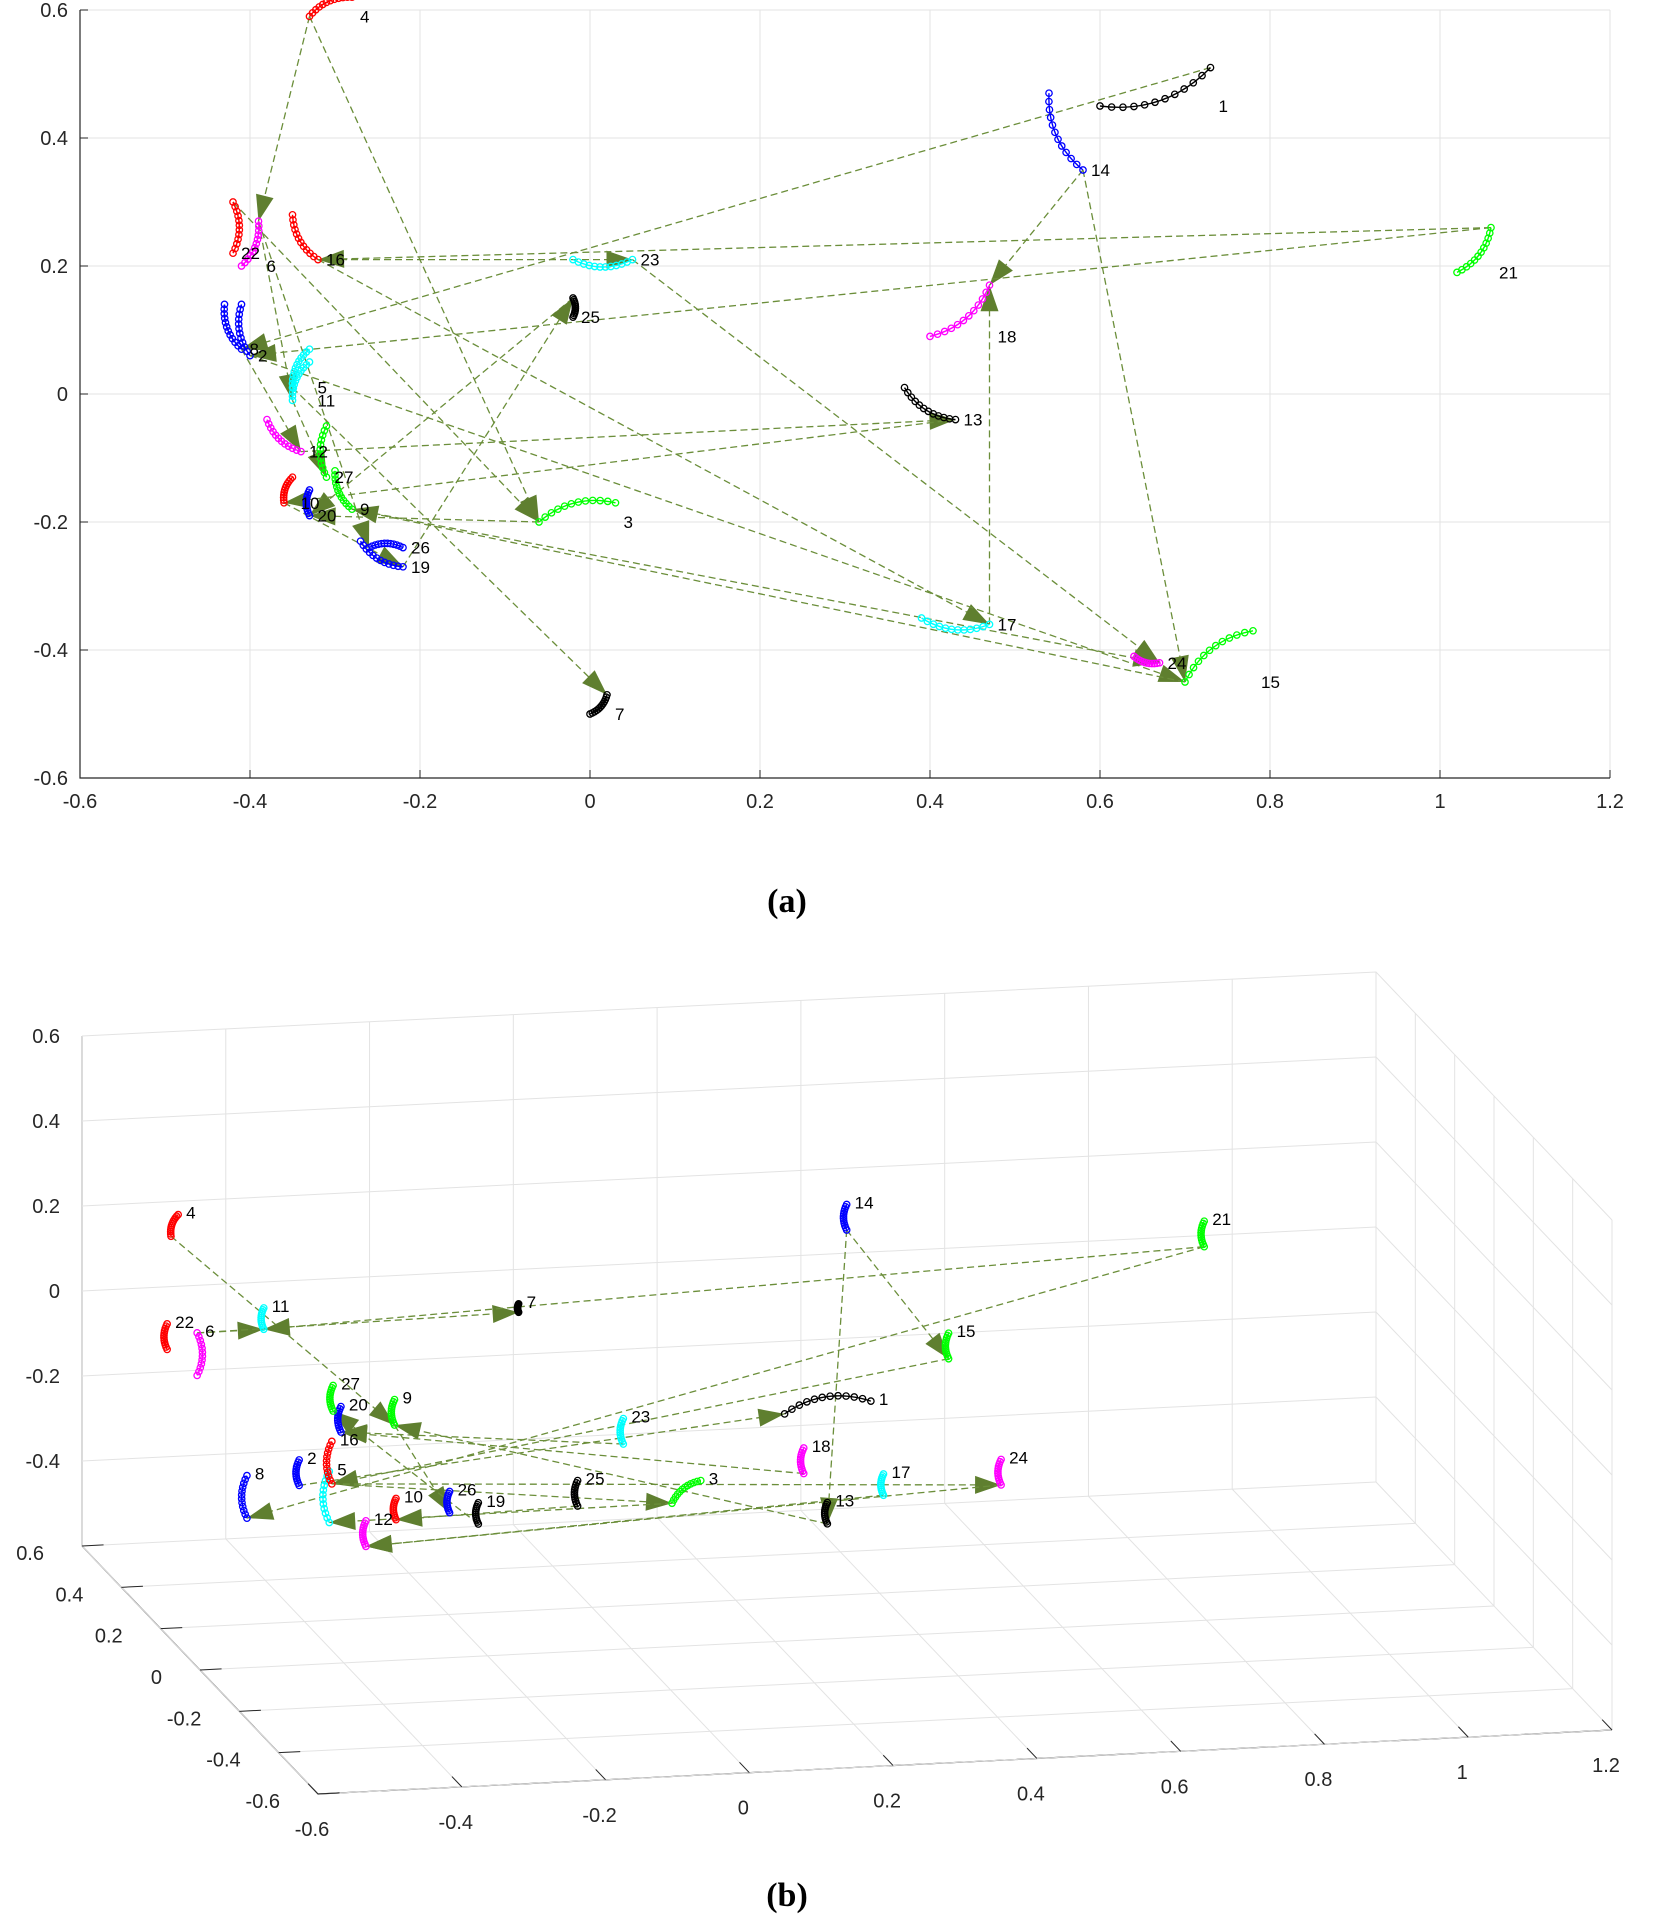  Describe the element at coordinates (595, 1479) in the screenshot. I see `b-point-label-25: 25` at that location.